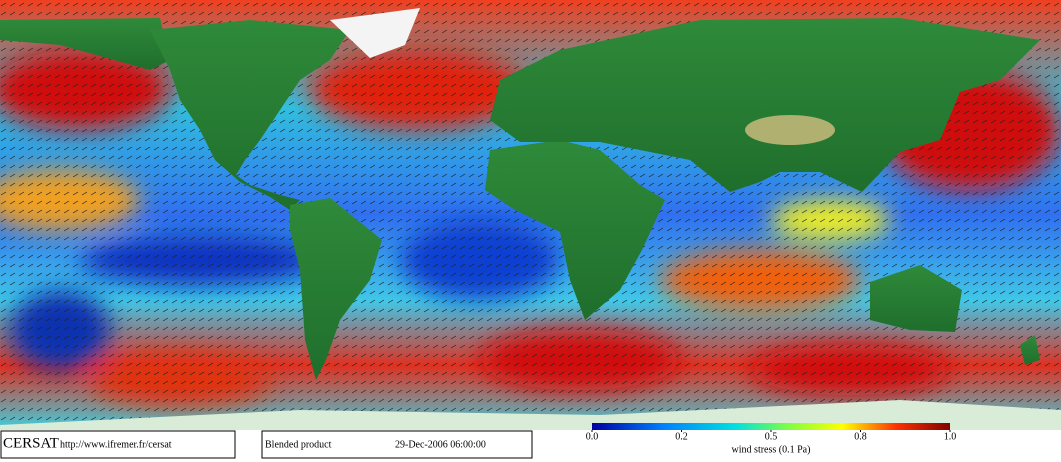  What do you see at coordinates (681, 436) in the screenshot?
I see `colorbar-tick-label: 0.2` at bounding box center [681, 436].